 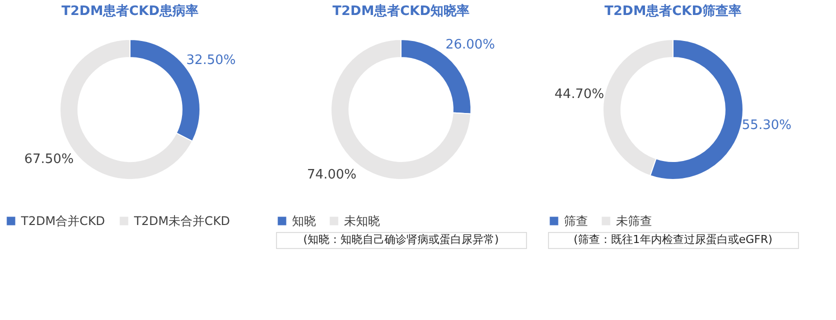 What do you see at coordinates (401, 11) in the screenshot?
I see `chart-title: T2DM患者CKD知晓率` at bounding box center [401, 11].